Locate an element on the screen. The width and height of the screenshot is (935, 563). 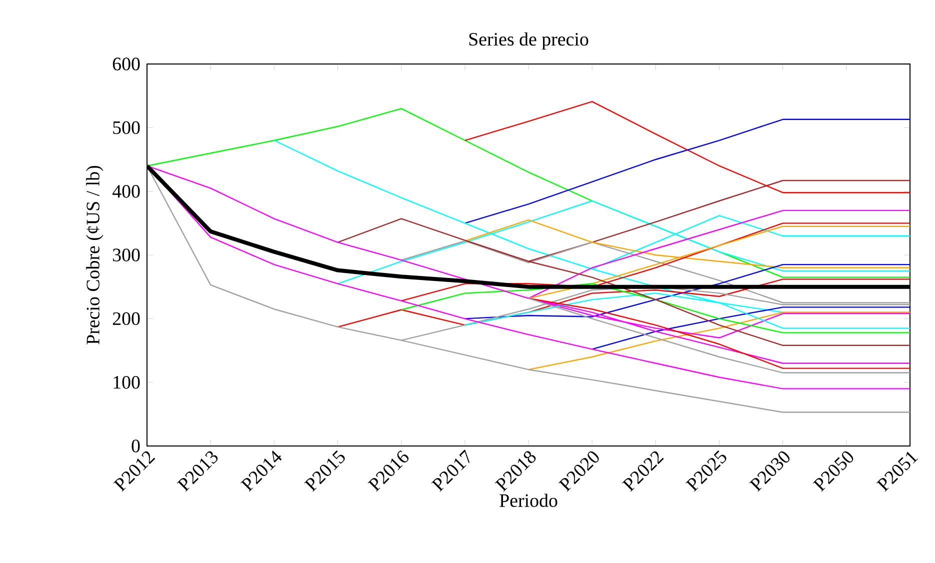
y-tick-label: 100 is located at coordinates (127, 382).